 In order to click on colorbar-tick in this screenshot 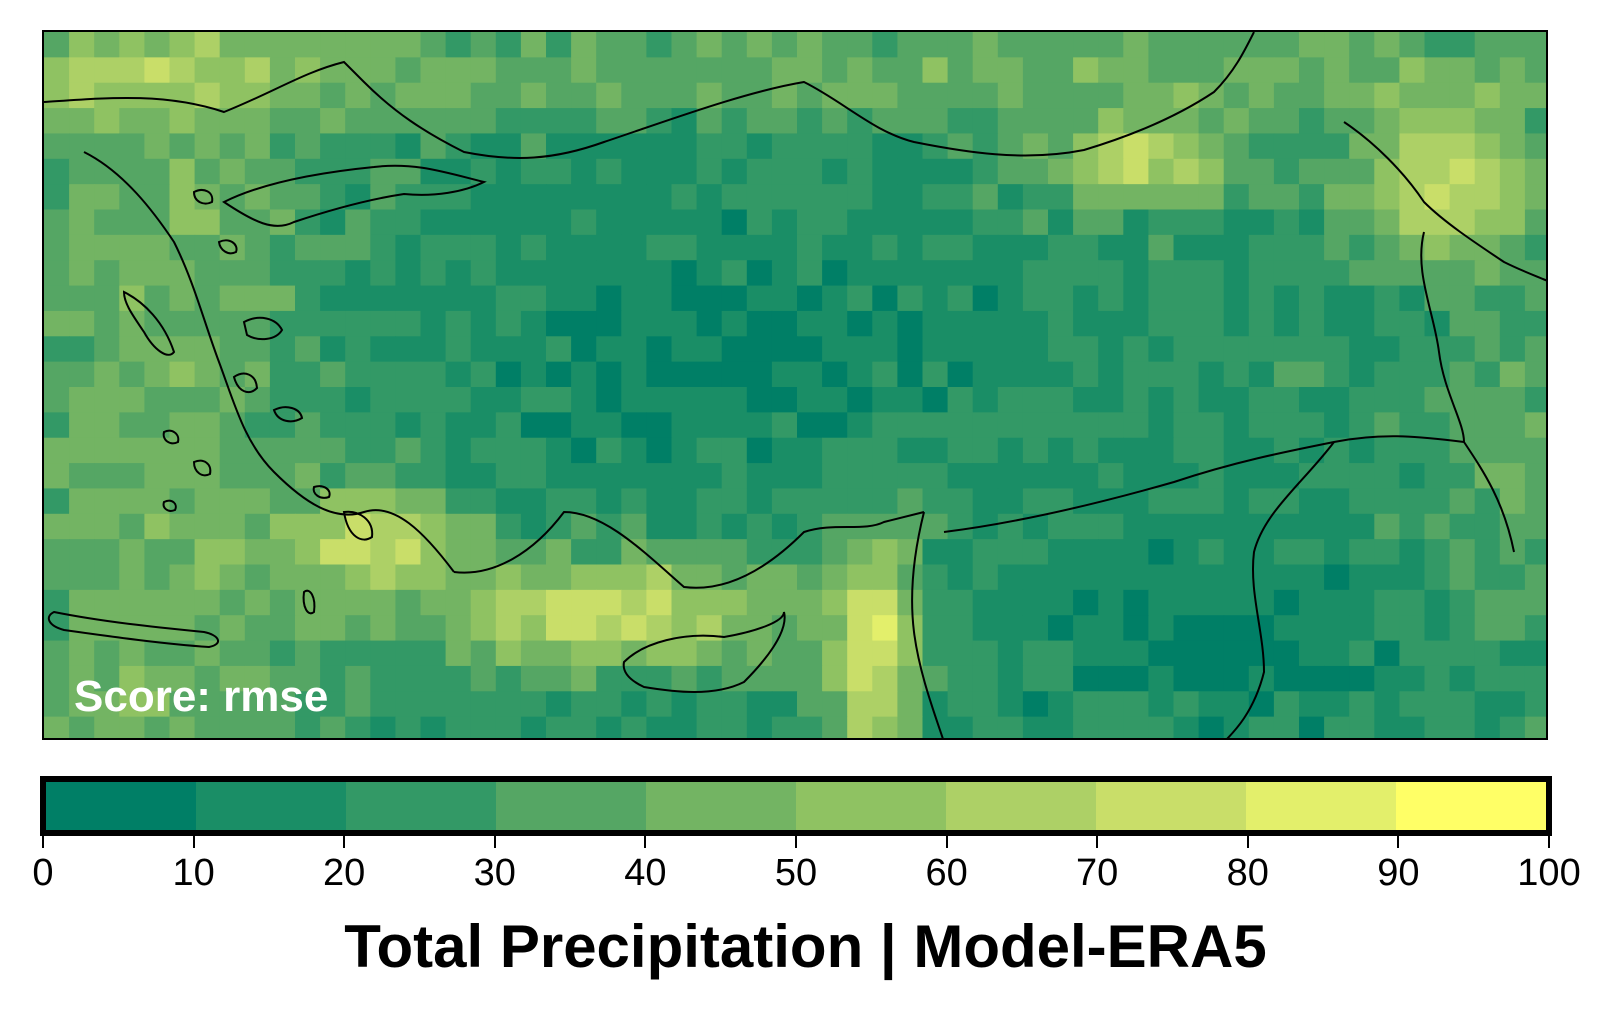, I will do `click(645, 842)`.